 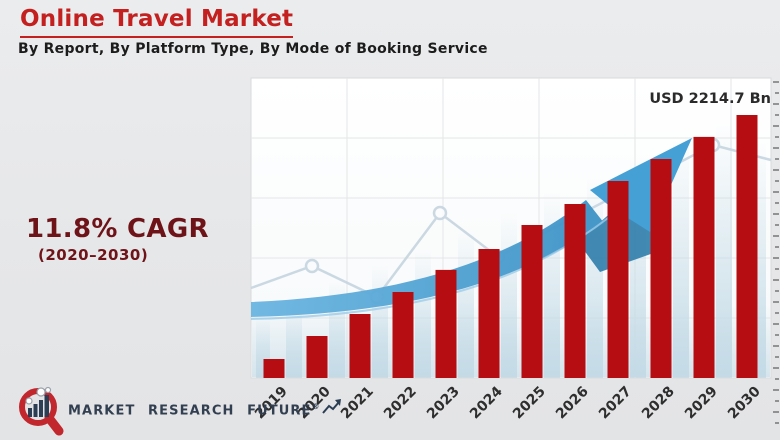 I want to click on logo-mark-icon, so click(x=41, y=411).